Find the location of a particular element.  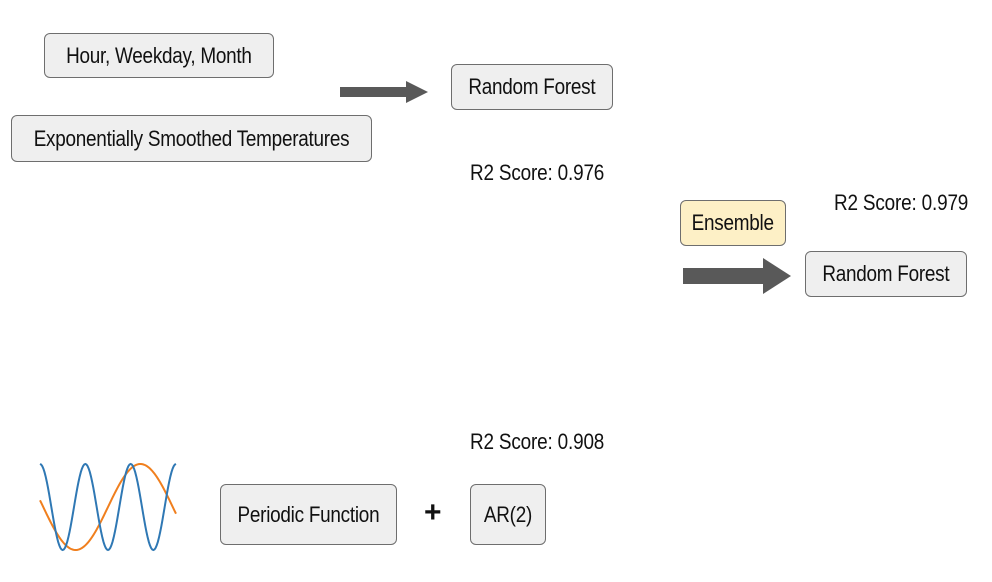

bottom-r2-score: R2 Score: 0.908 is located at coordinates (537, 441).